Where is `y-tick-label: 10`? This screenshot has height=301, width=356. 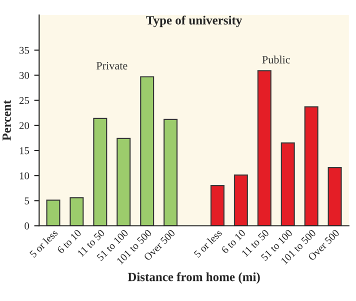 y-tick-label: 10 is located at coordinates (25, 176).